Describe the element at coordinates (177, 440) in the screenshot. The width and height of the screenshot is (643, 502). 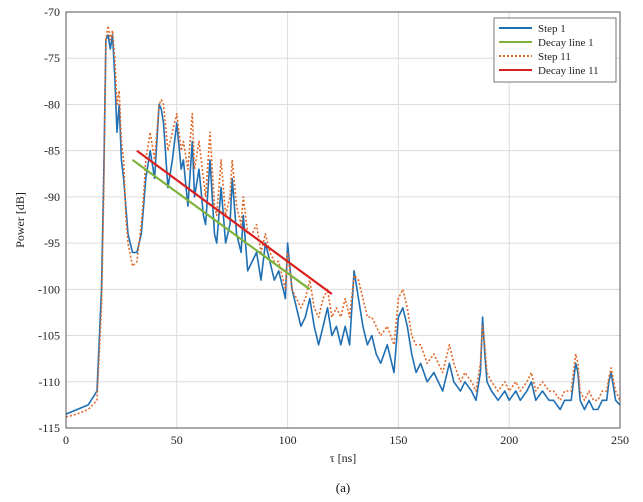
I see `x-tick-label: 50` at that location.